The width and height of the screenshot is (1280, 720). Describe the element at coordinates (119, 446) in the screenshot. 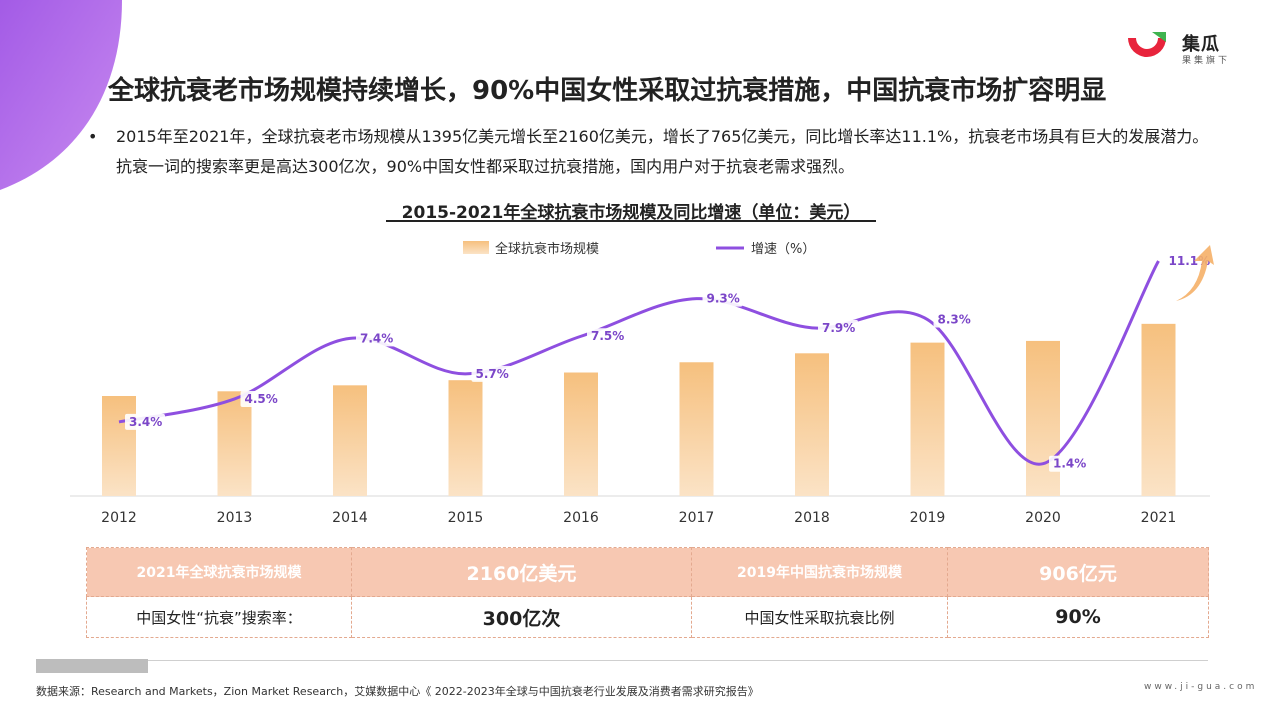

I see `bar-2012` at that location.